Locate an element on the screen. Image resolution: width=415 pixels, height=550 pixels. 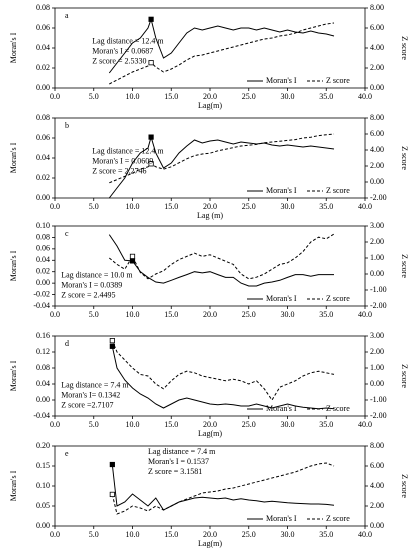
panel-label: d is located at coordinates (67, 343).